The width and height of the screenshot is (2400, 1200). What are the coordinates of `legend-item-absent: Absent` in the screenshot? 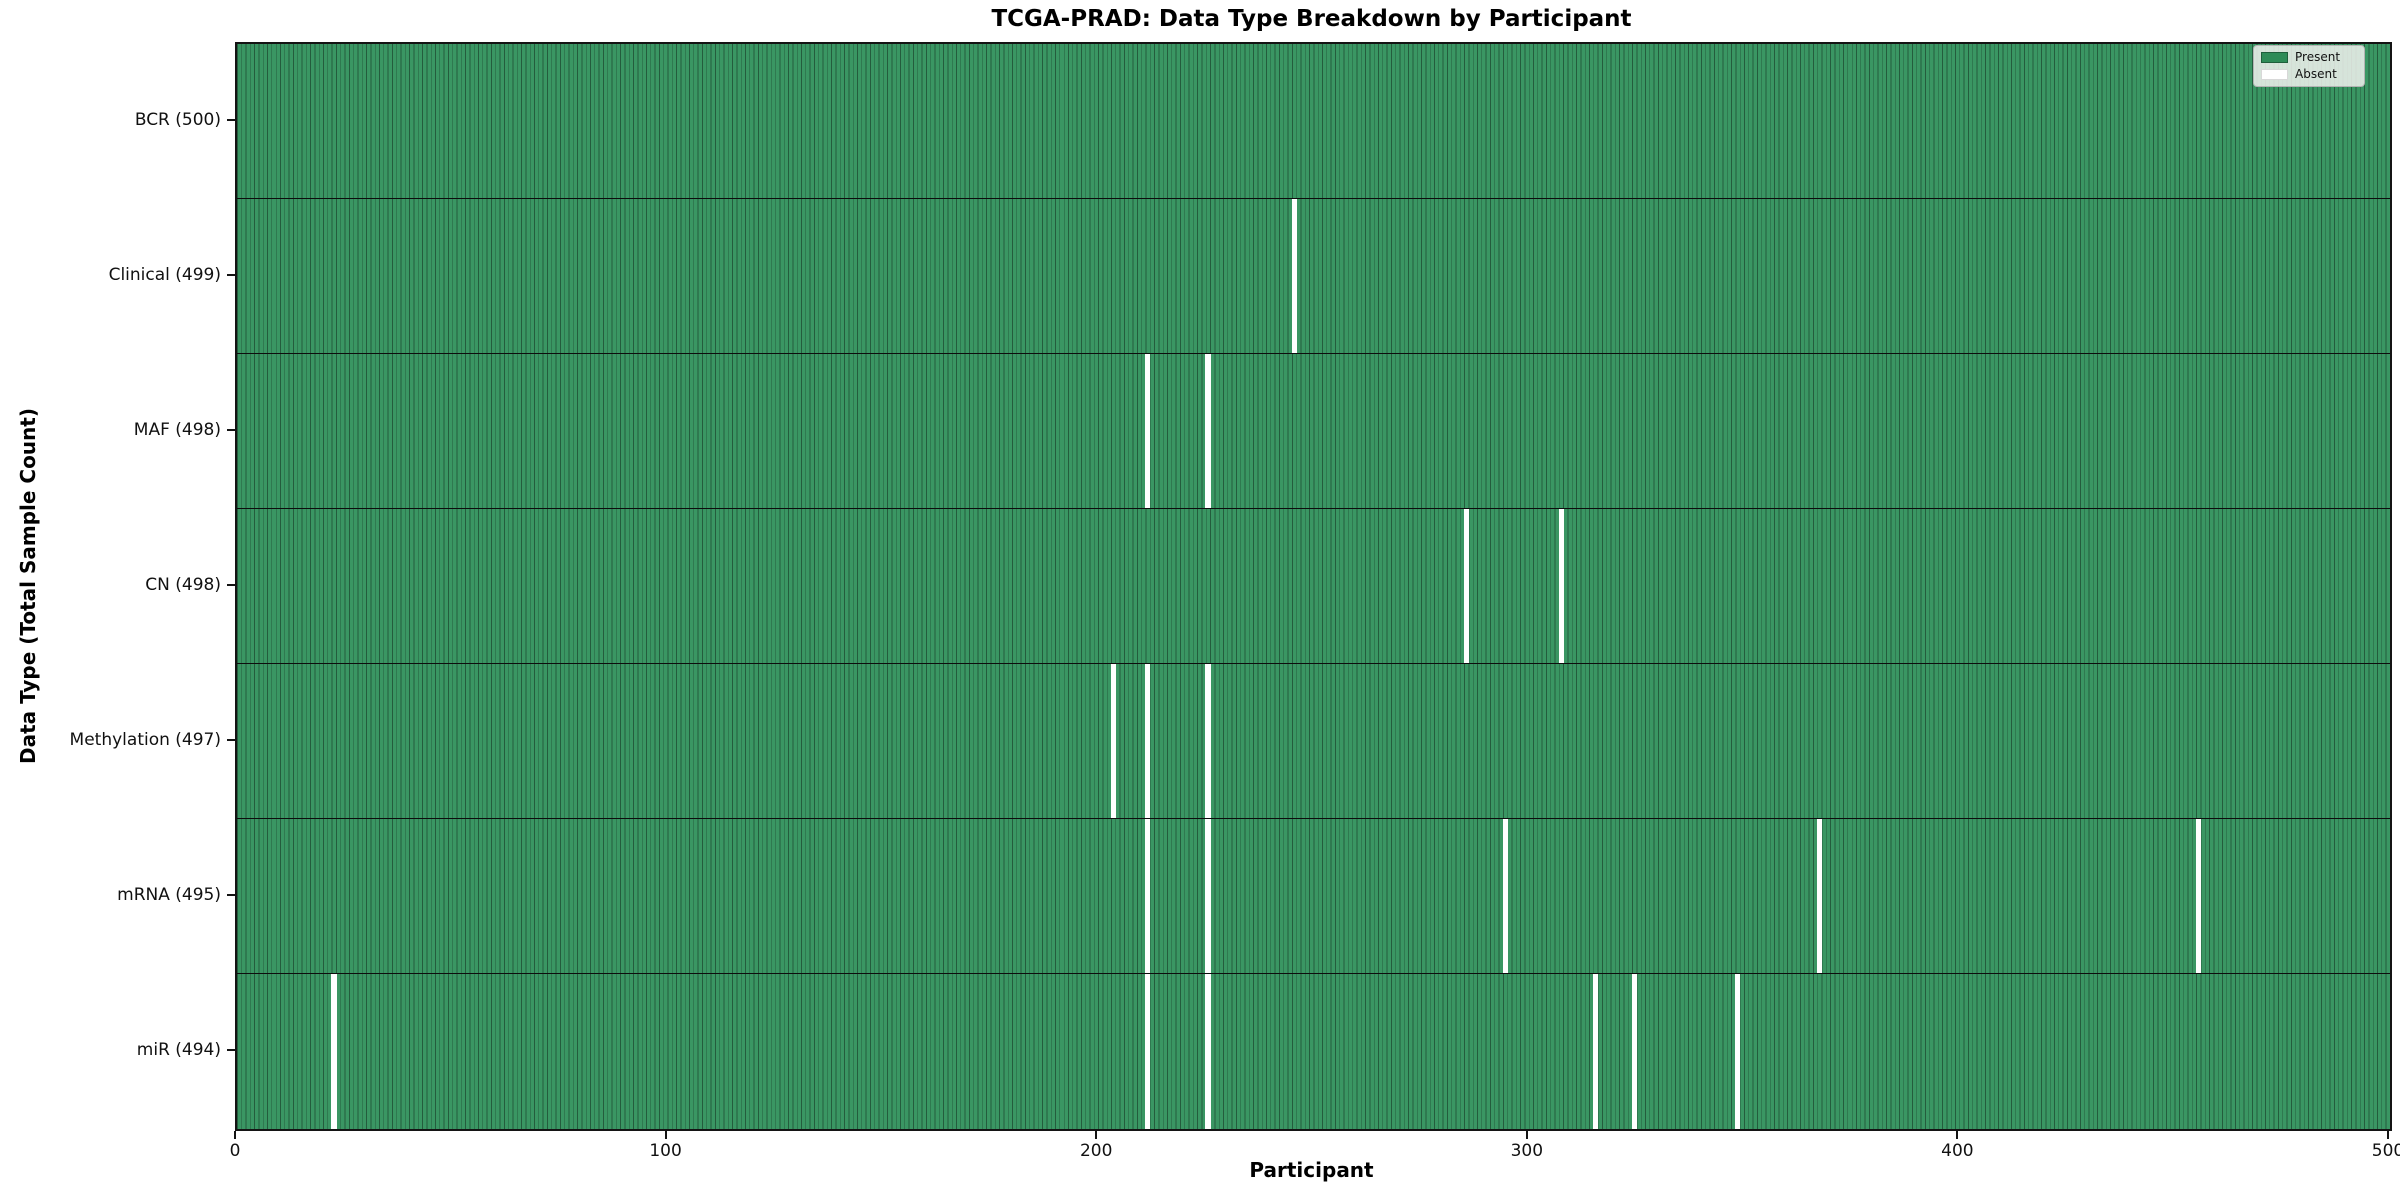 It's located at (2308, 74).